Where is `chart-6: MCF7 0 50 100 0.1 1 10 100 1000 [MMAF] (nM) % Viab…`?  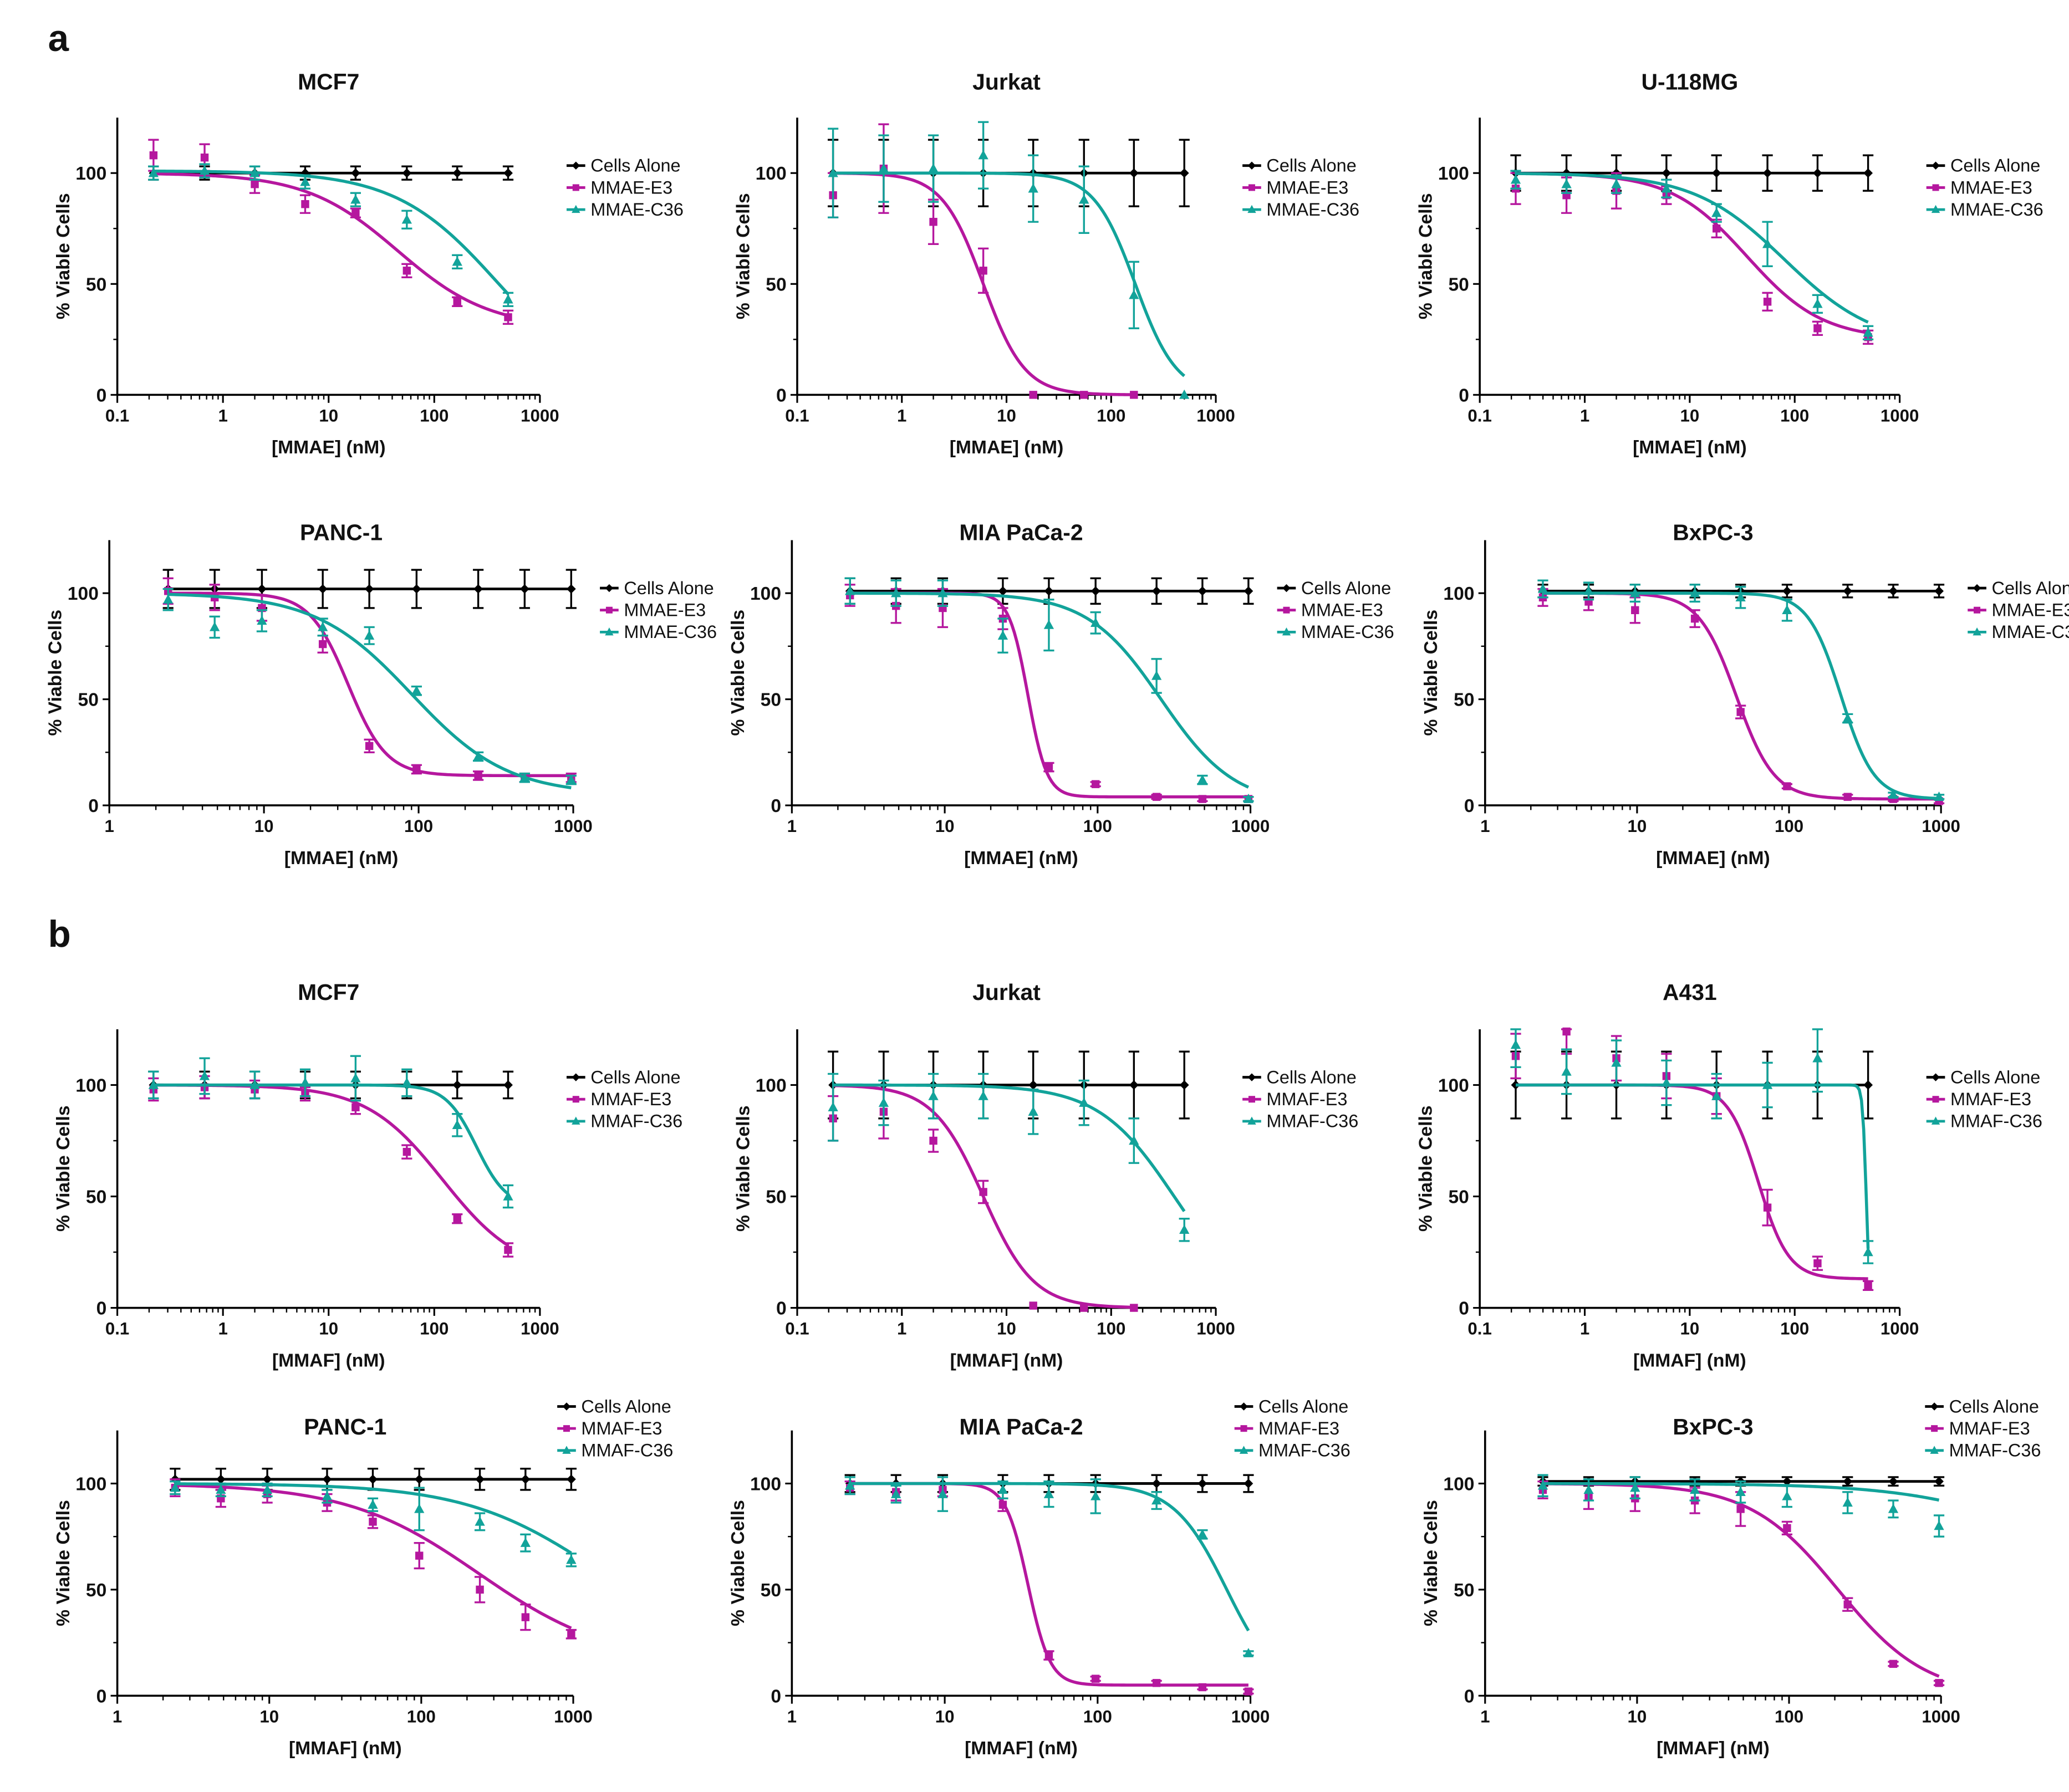
chart-6: MCF7 0 50 100 0.1 1 10 100 1000 [MMAF] (nM) % Viab… is located at coordinates (367, 1175).